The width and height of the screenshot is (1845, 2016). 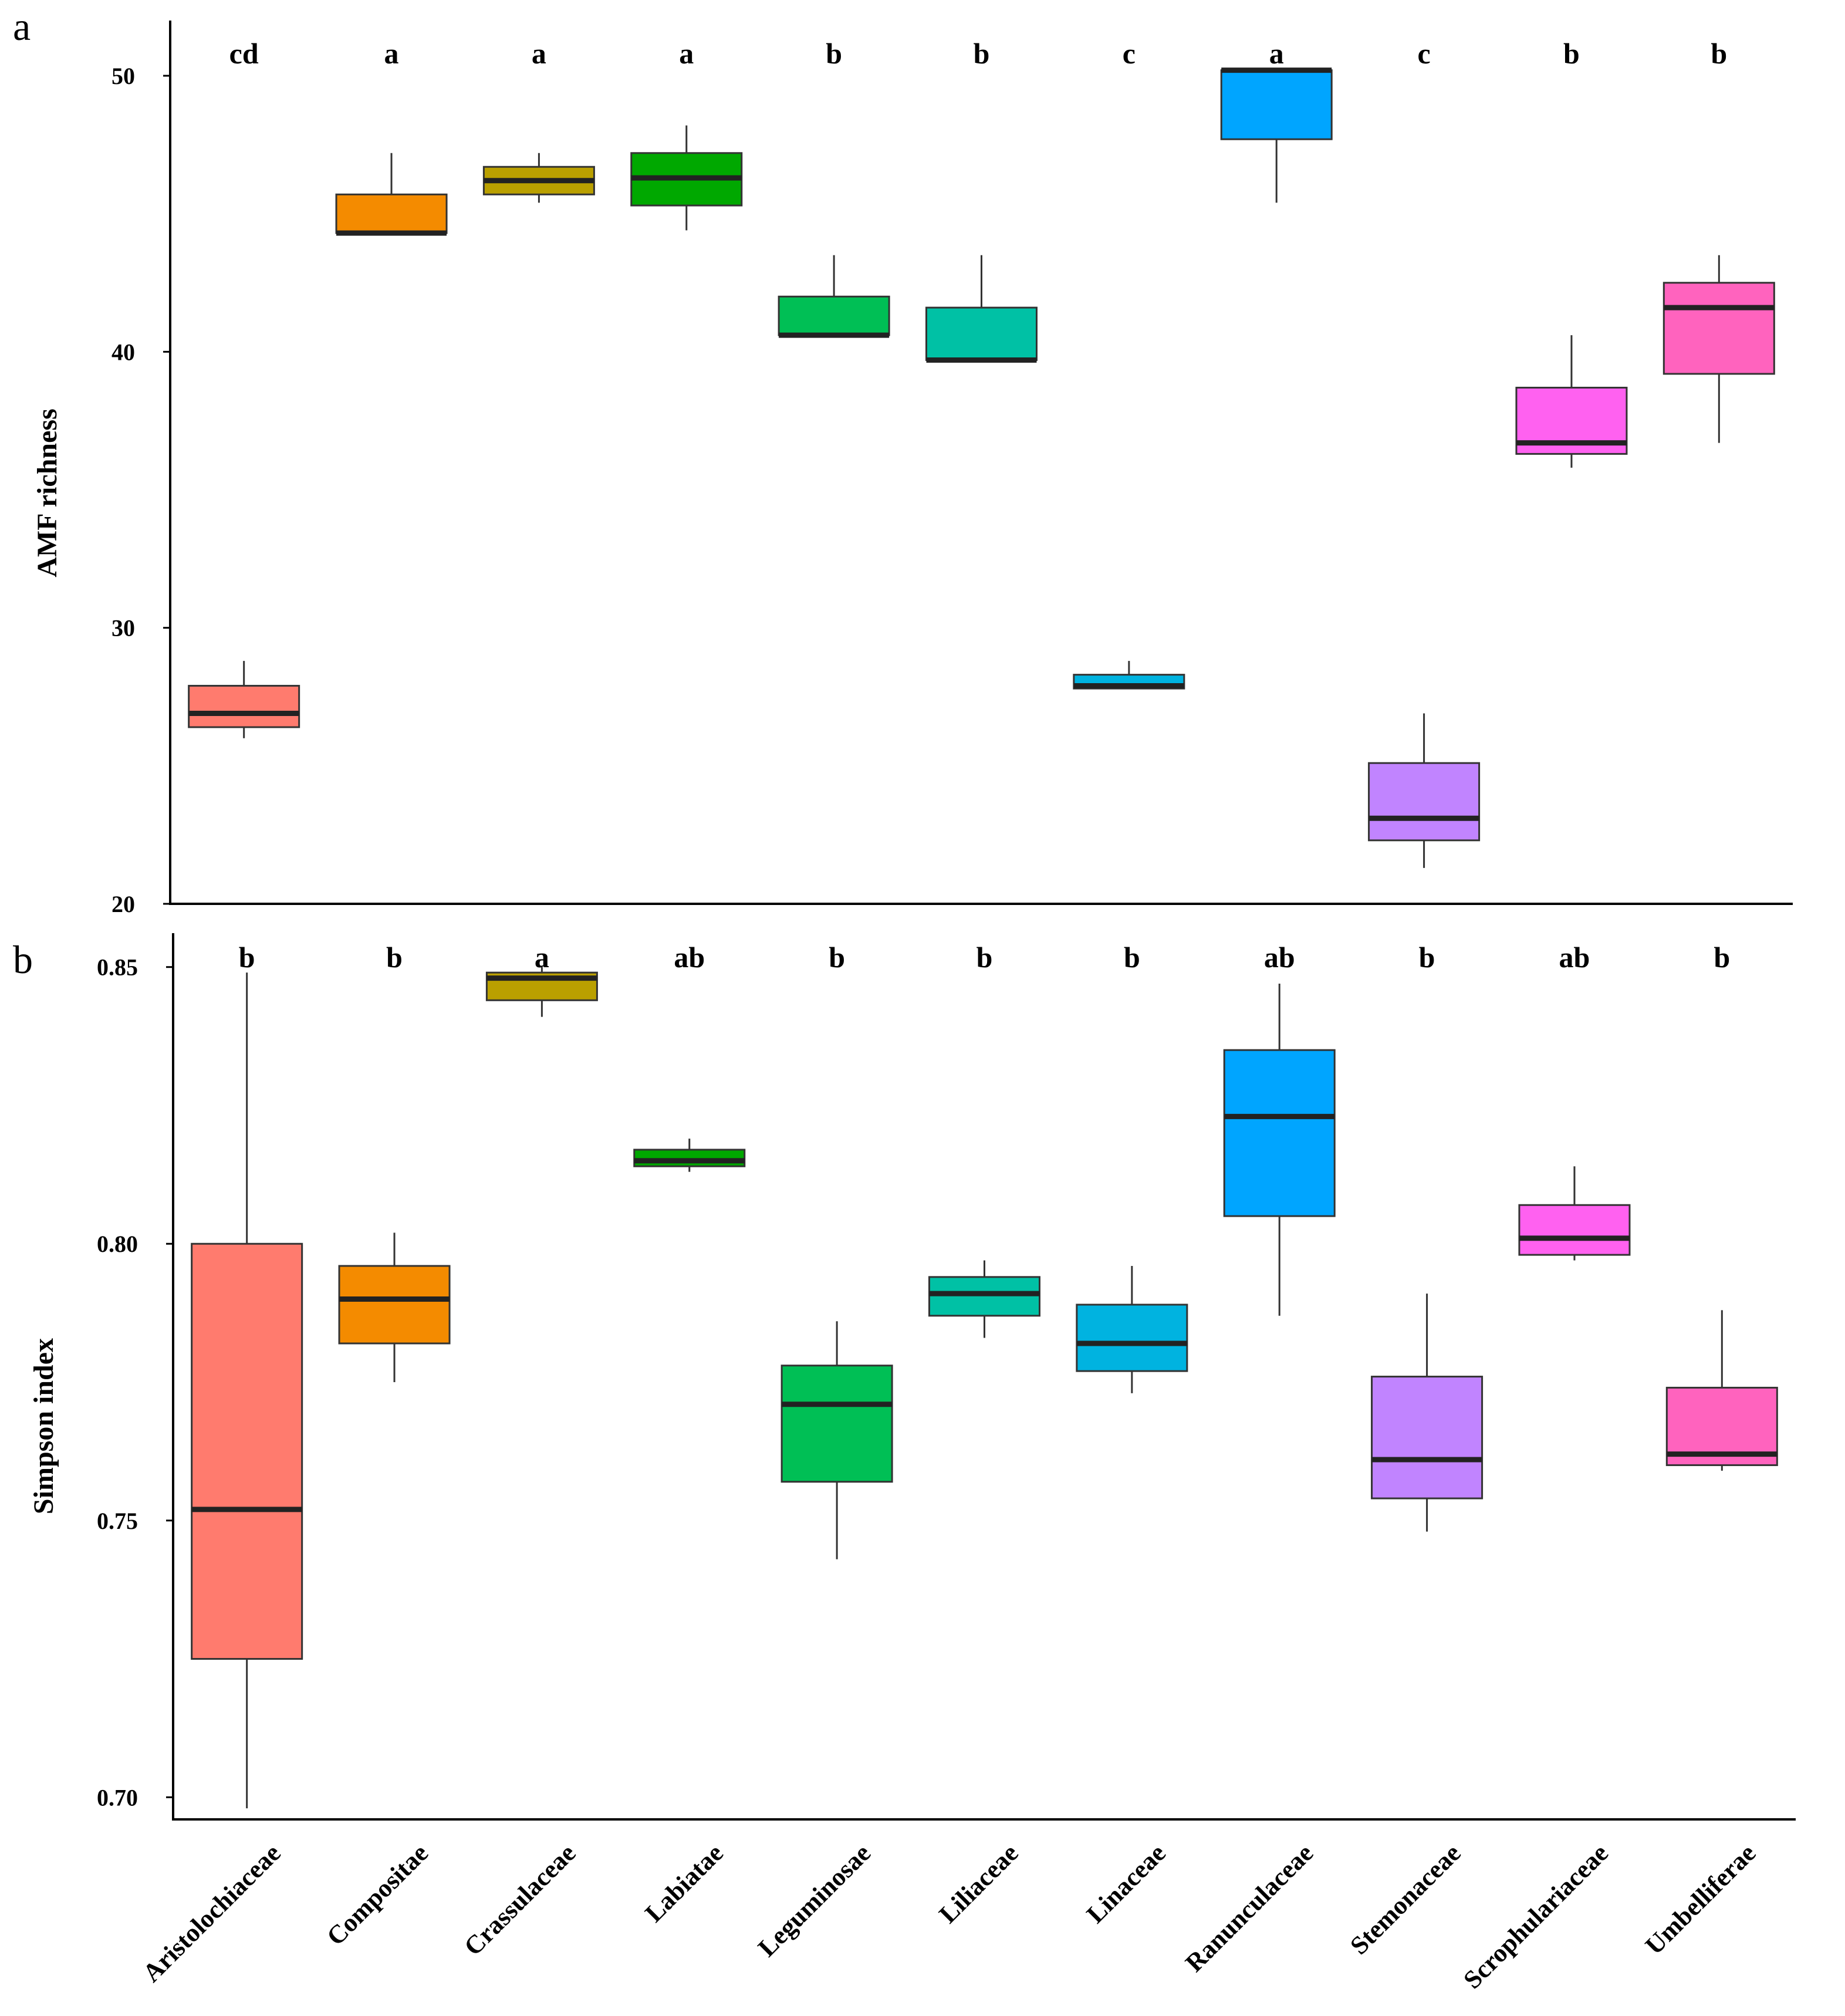 I want to click on y-tick-label: 20, so click(x=123, y=904).